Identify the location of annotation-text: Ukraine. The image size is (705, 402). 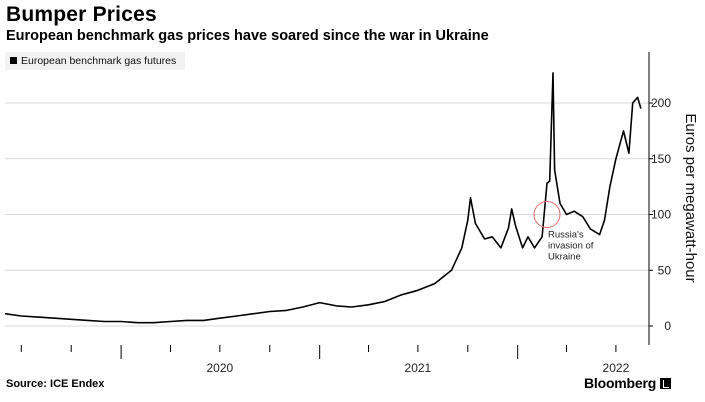
(564, 257).